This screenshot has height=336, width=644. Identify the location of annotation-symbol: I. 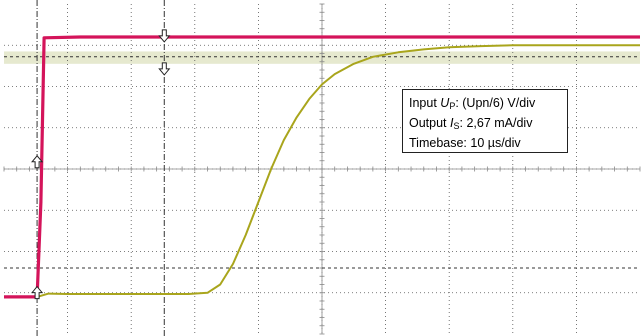
(452, 123).